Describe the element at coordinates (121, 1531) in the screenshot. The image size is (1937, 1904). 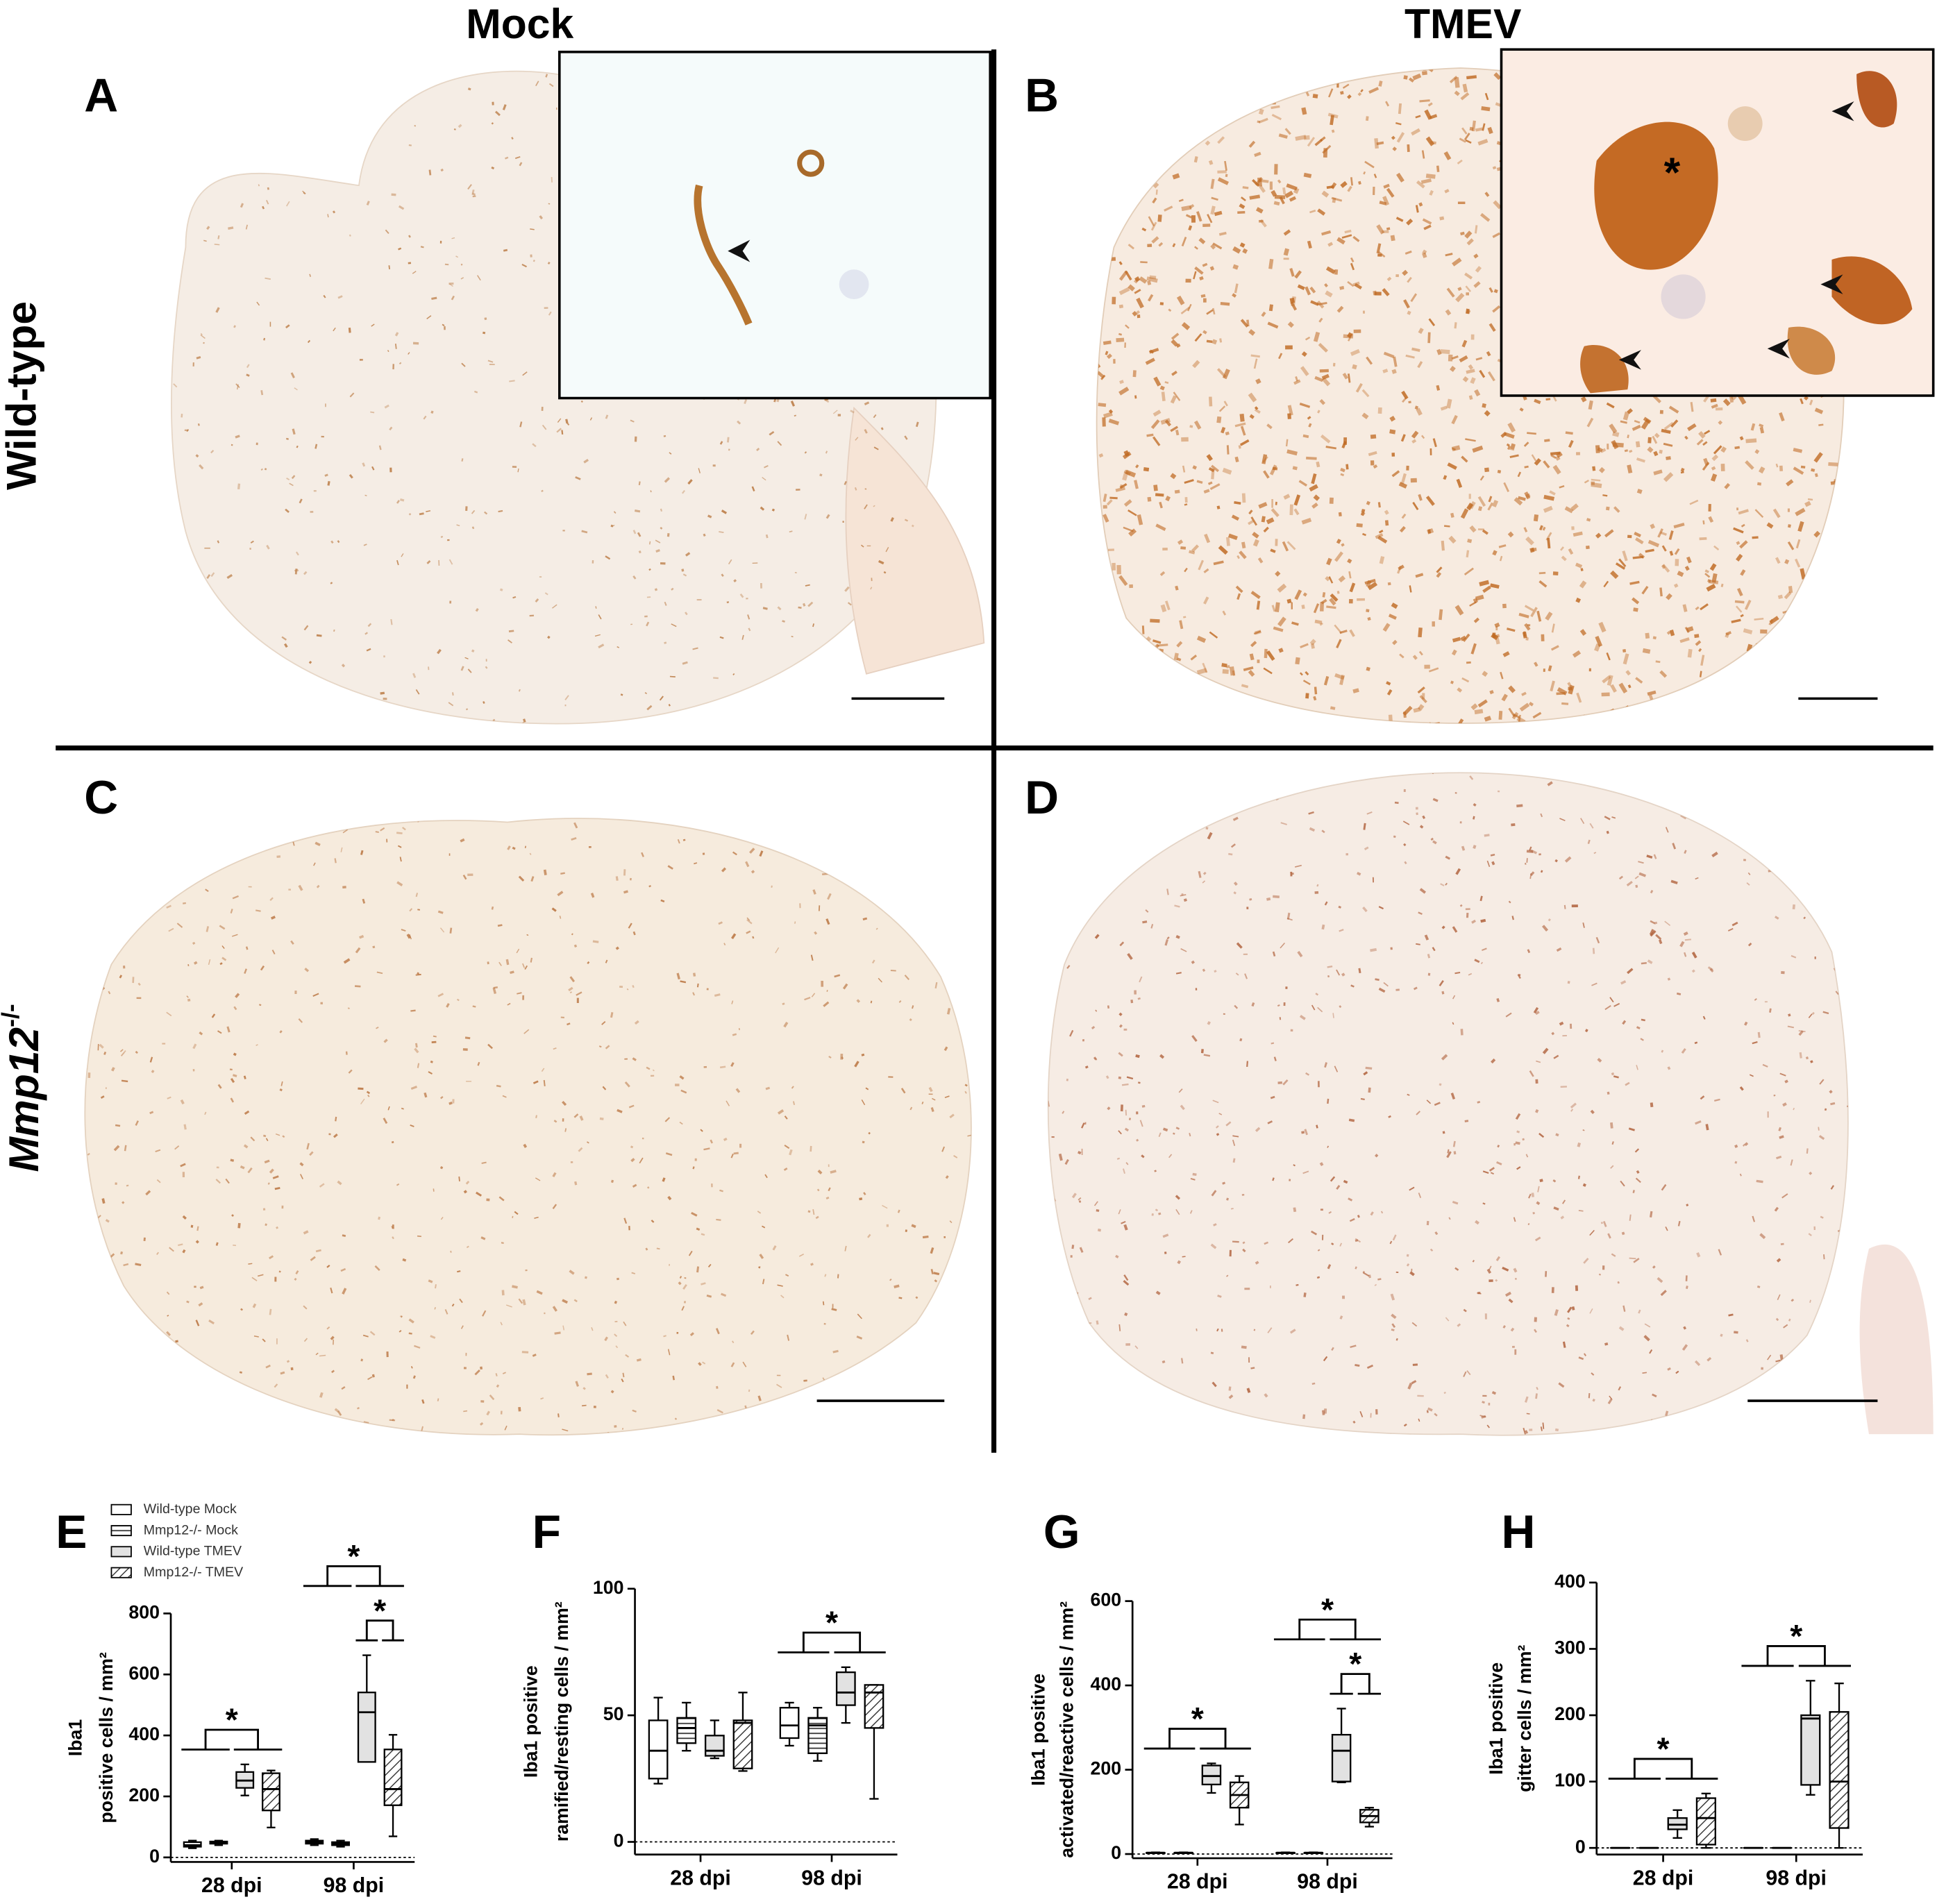
I see `legend-swatch` at that location.